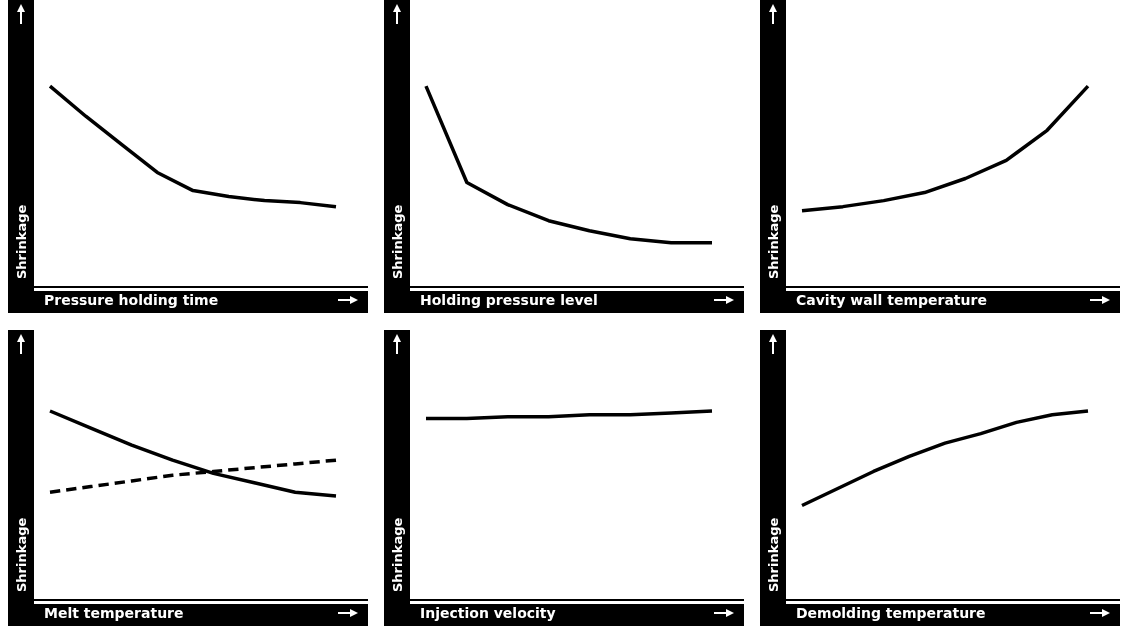 The image size is (1129, 637). Describe the element at coordinates (114, 613) in the screenshot. I see `x-axis-title: Melt temperature` at that location.